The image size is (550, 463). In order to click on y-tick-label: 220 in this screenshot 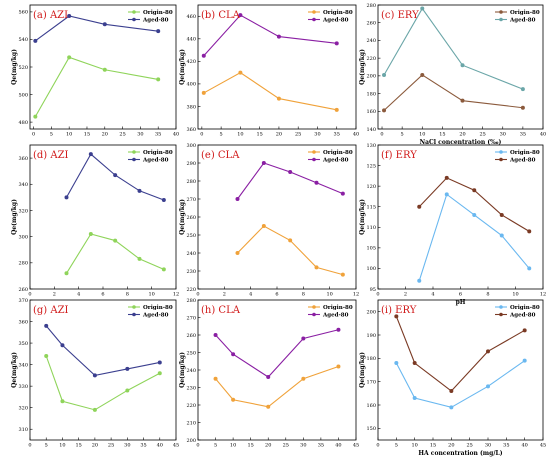, I will do `click(191, 406)`.